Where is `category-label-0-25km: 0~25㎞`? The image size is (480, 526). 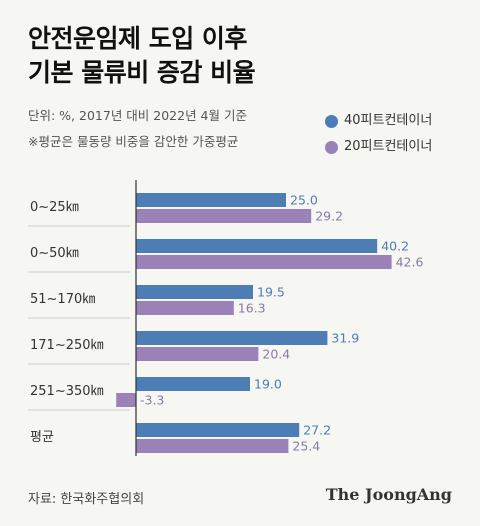 category-label-0-25km: 0~25㎞ is located at coordinates (54, 207).